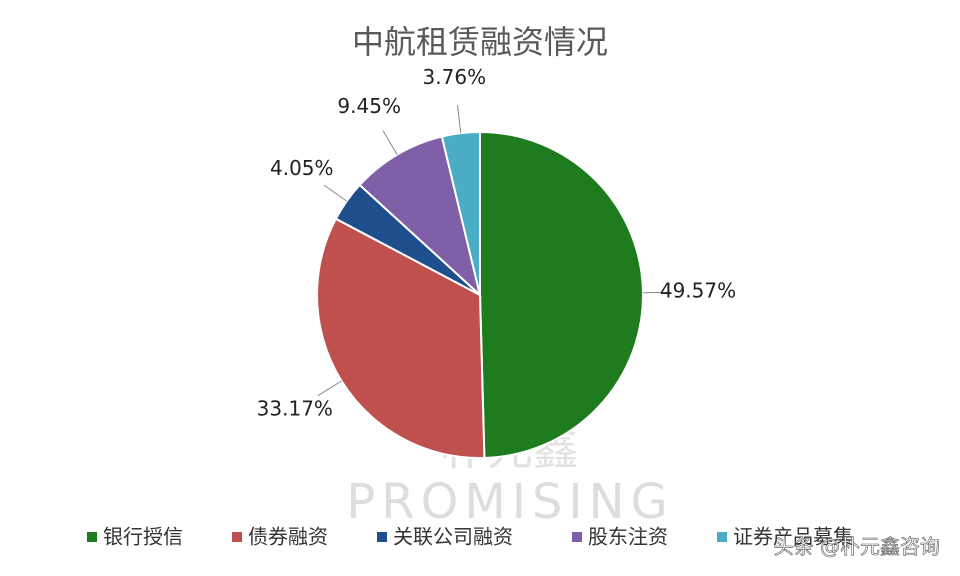 The image size is (960, 576). What do you see at coordinates (143, 537) in the screenshot?
I see `legend-label: 银行授信` at bounding box center [143, 537].